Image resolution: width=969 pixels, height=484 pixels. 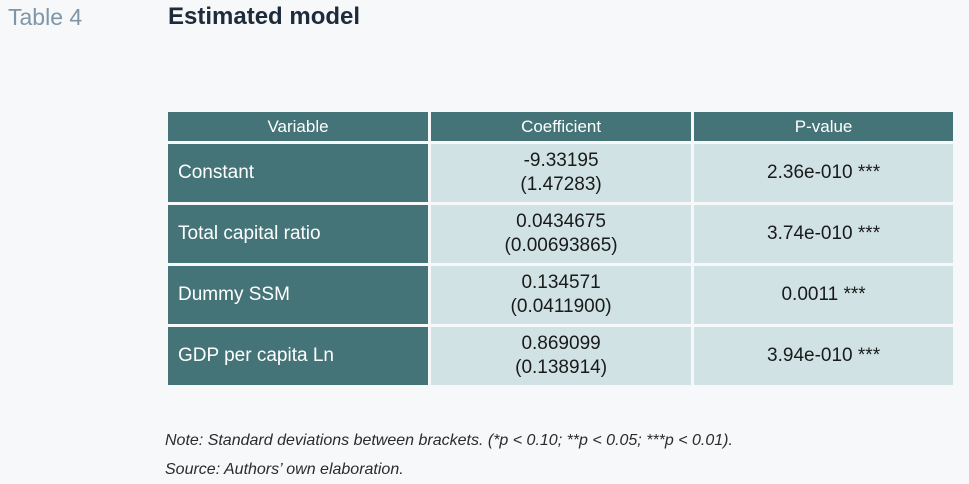 I want to click on coefficient-cell: 0.134571 (0.0411900), so click(x=561, y=295).